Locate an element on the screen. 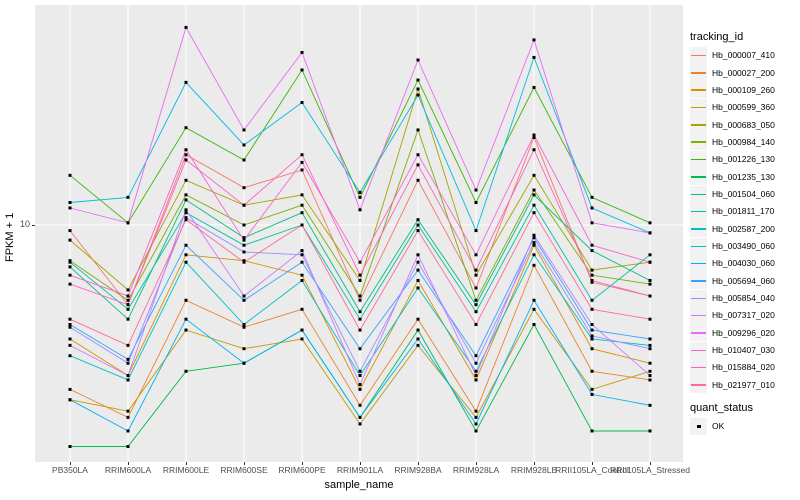  legend-entry: Hb_009296_020 is located at coordinates (732, 333).